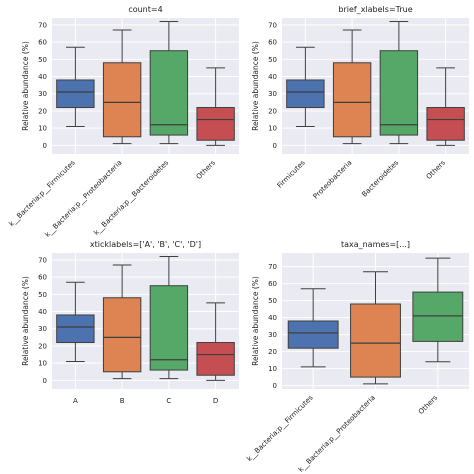  I want to click on x-tick-label: A, so click(75, 401).